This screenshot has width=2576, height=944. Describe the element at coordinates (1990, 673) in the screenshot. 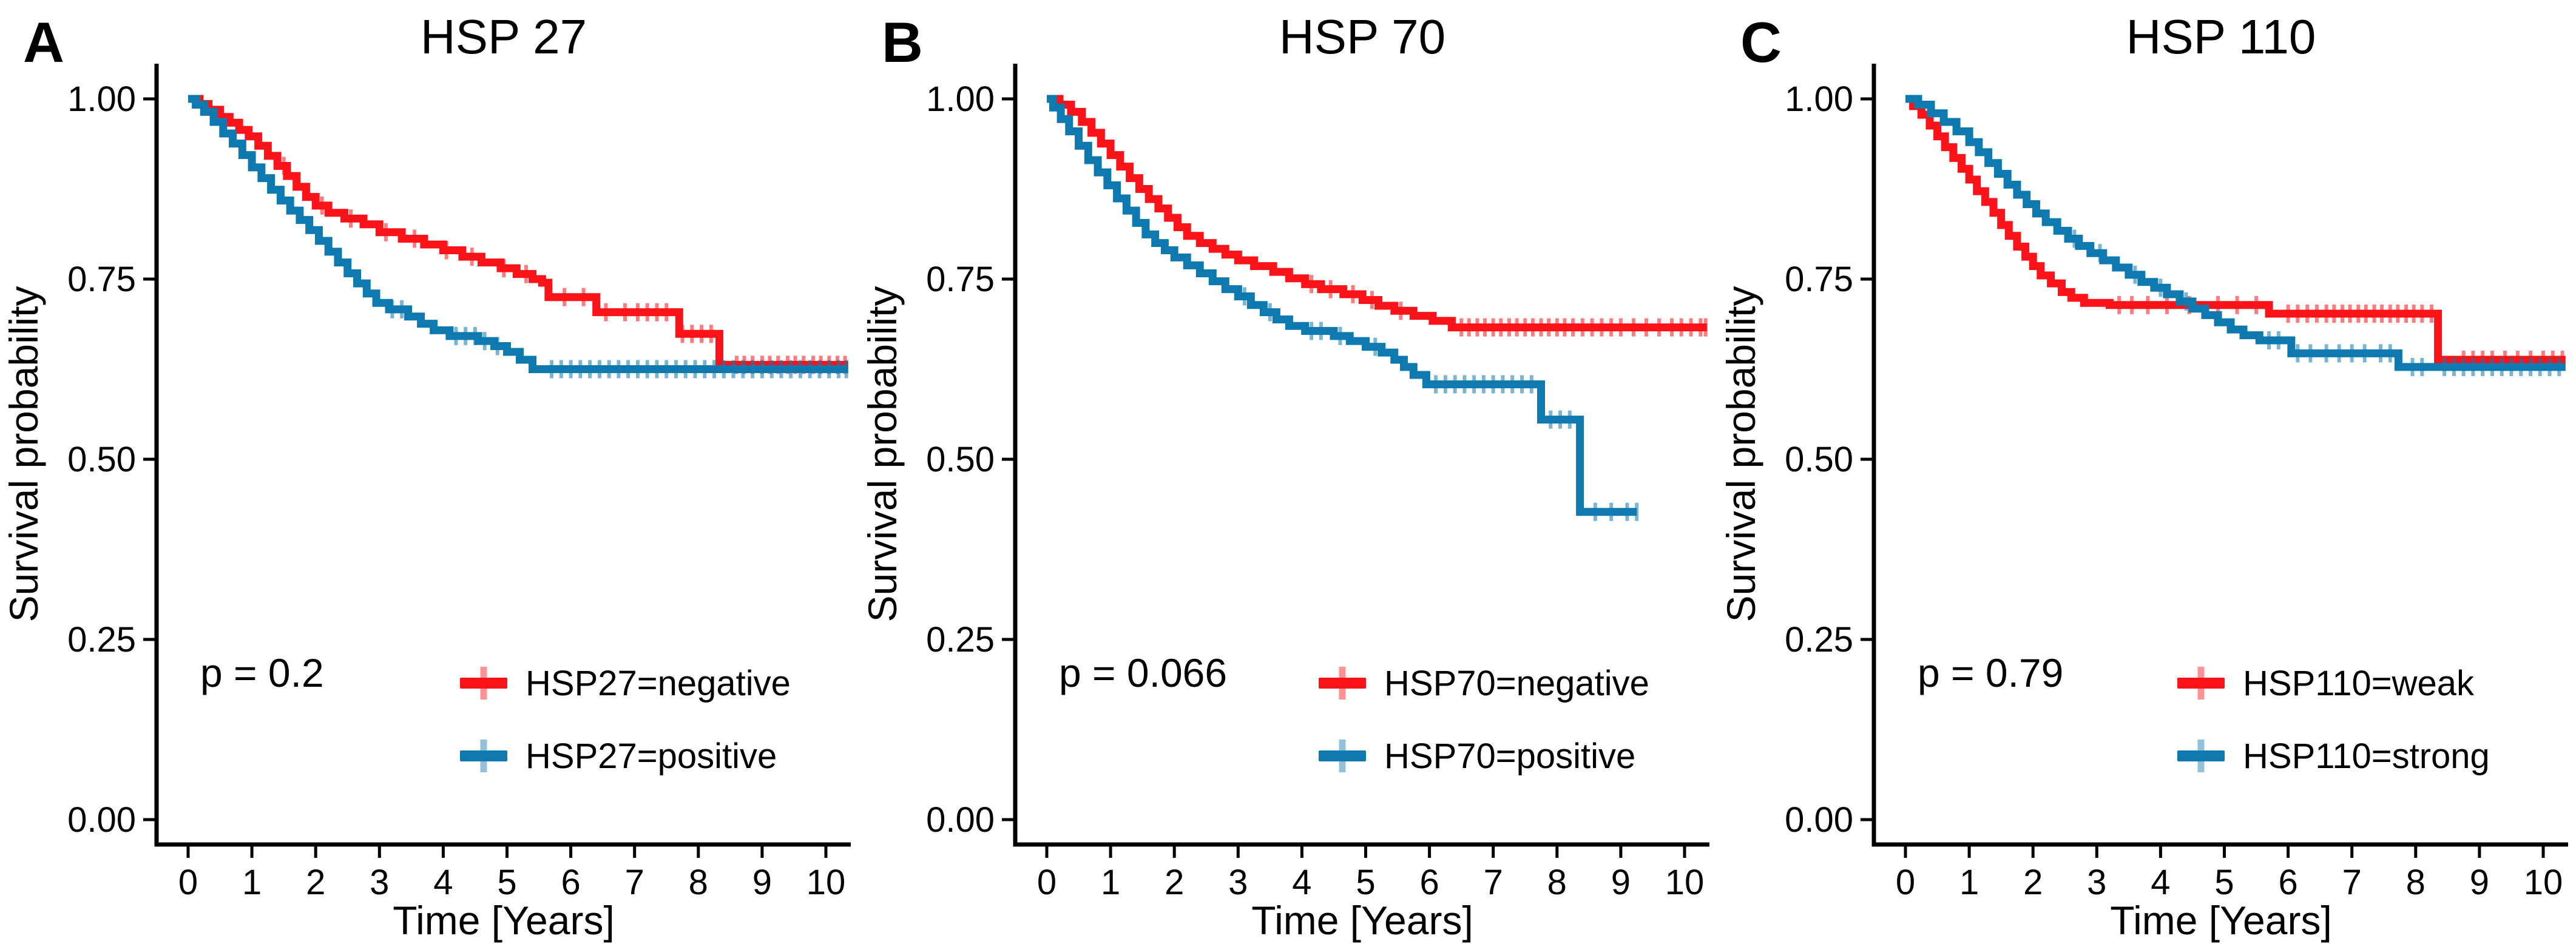

I see `p-value-label: p = 0.79` at that location.